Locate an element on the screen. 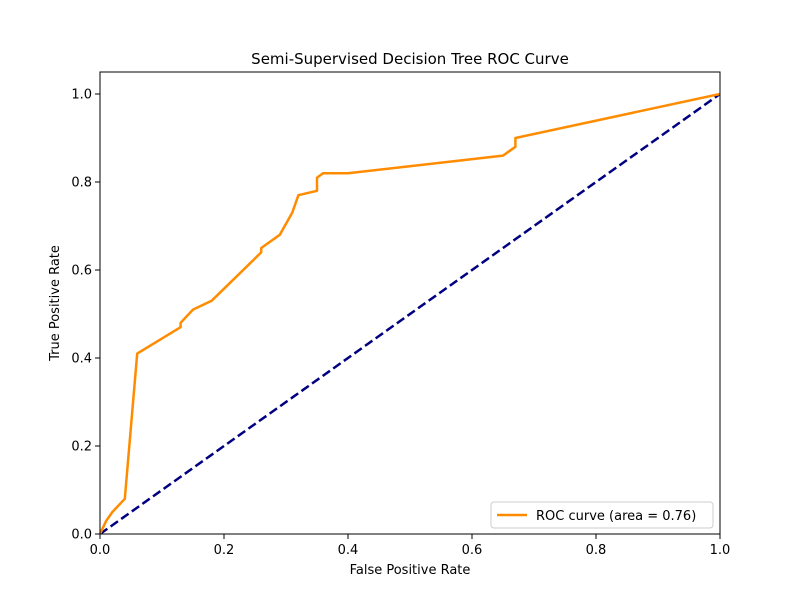  chart-title: Semi-Supervised Decision Tree ROC Curve is located at coordinates (410, 59).